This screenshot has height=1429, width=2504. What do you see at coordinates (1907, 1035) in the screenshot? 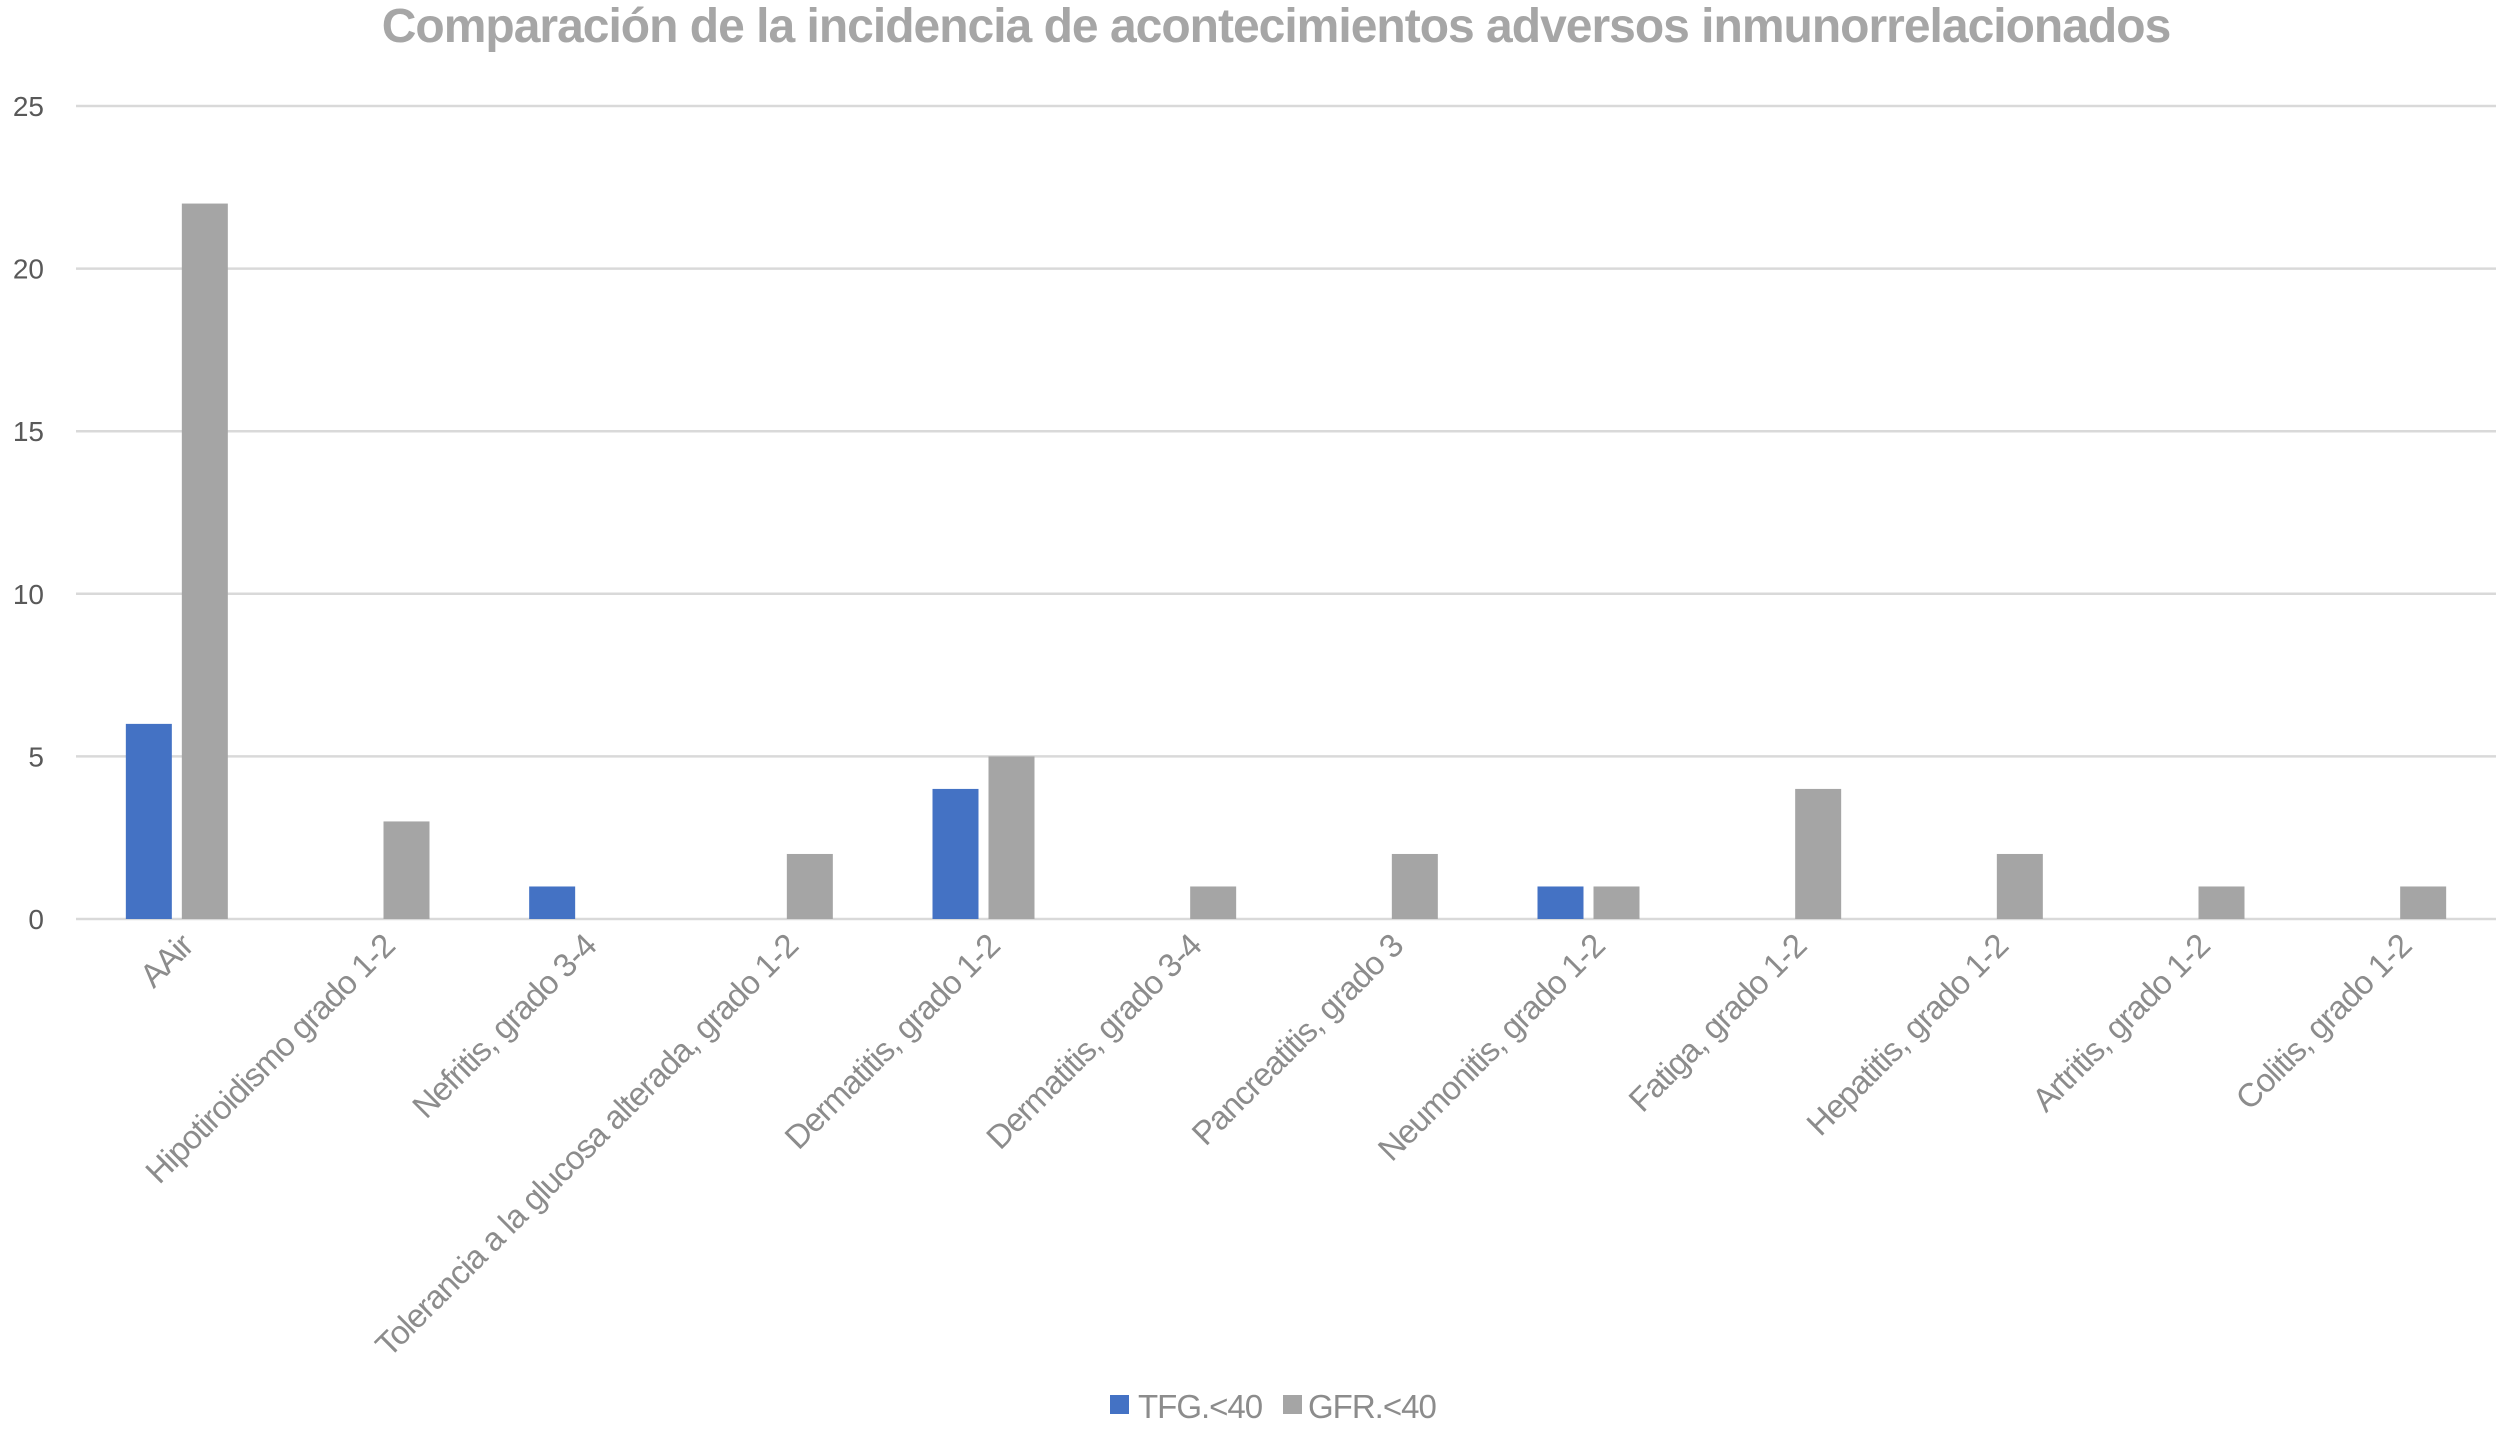
I see `x-category-label: Hepatitis, grado 1-2` at bounding box center [1907, 1035].